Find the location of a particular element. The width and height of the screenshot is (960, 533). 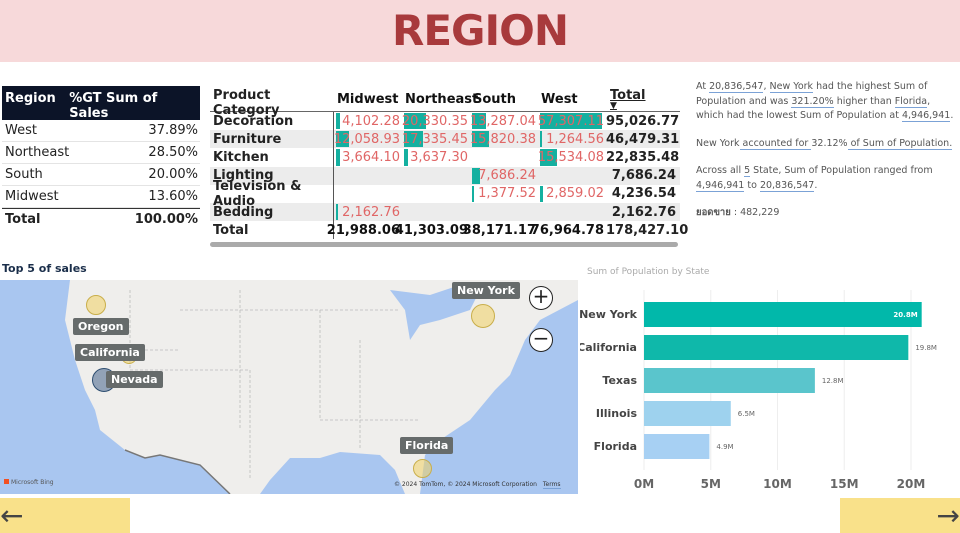

matrix-cell: 15,820.38 is located at coordinates (504, 139).